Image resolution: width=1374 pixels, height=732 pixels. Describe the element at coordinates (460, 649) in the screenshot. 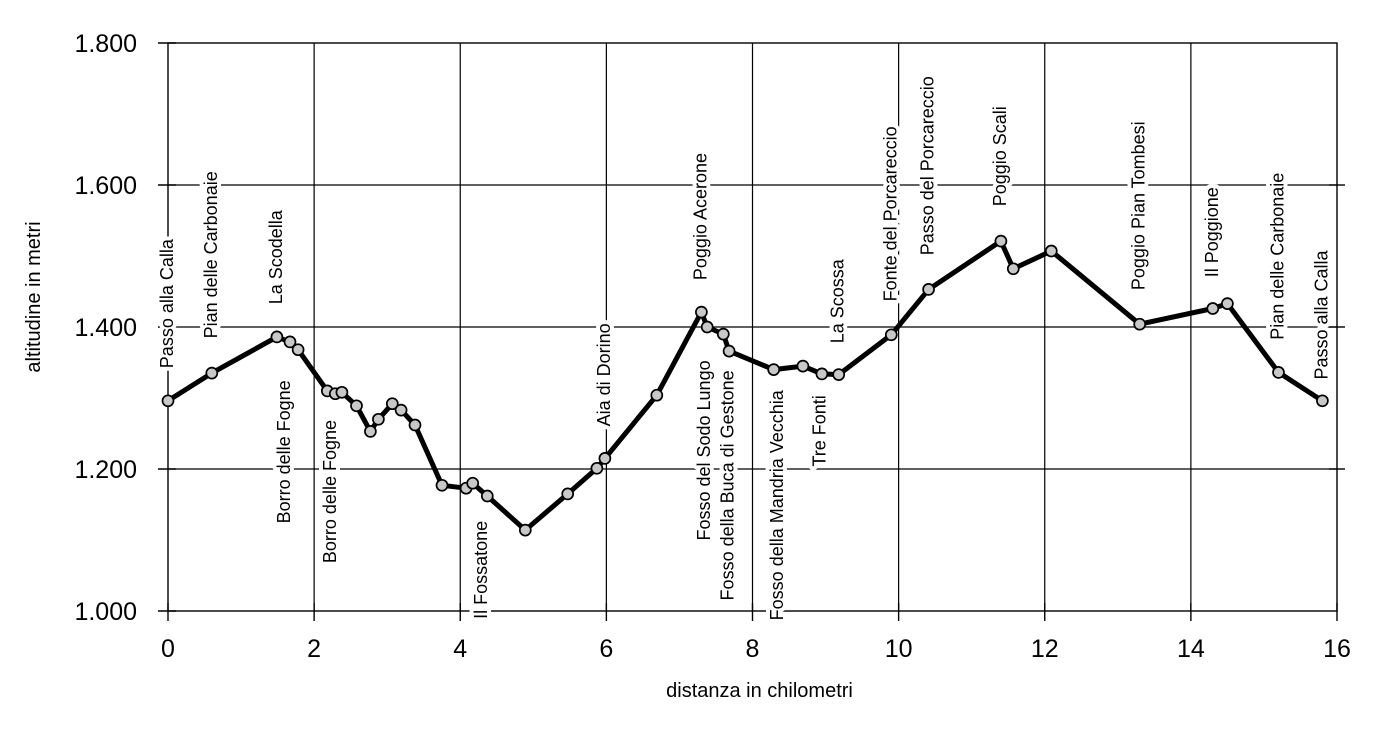

I see `x-tick-label: 4` at that location.